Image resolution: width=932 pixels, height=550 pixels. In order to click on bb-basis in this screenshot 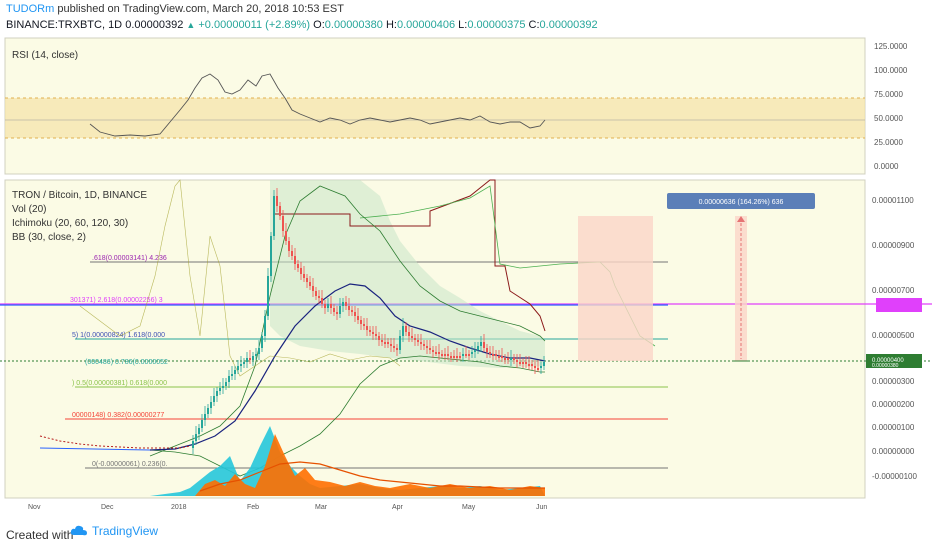, I will do `click(347, 367)`.